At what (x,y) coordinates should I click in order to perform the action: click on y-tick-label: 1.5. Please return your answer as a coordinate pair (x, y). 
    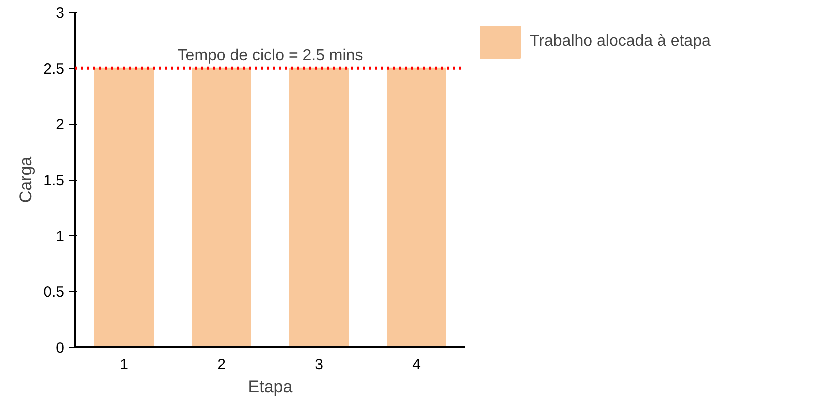
    Looking at the image, I should click on (54, 181).